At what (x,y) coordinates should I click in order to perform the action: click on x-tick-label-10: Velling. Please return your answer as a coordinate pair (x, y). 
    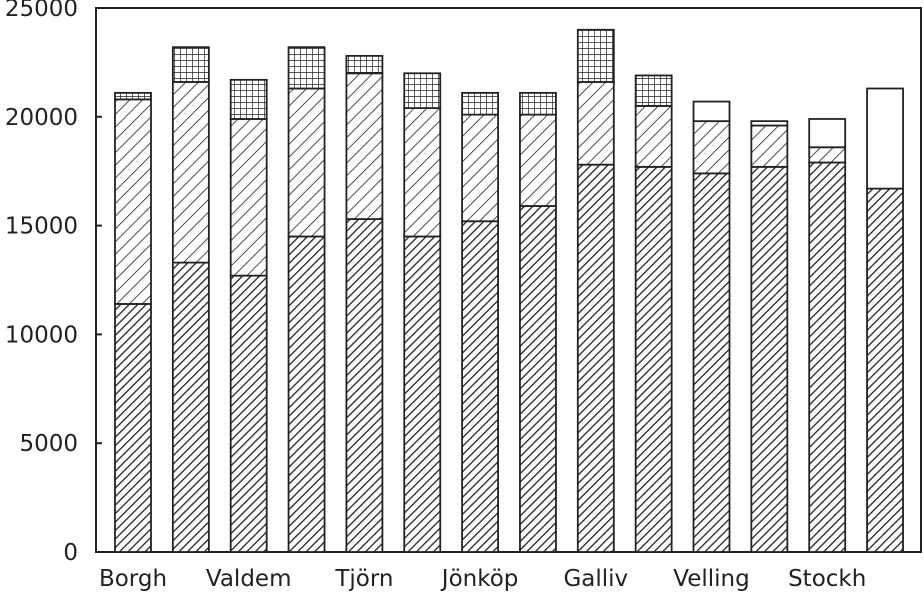
    Looking at the image, I should click on (711, 579).